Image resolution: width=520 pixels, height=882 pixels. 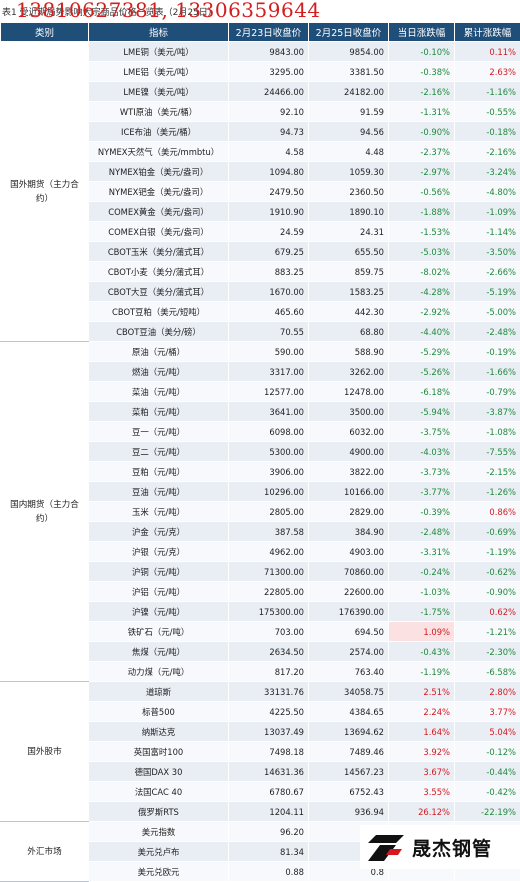 What do you see at coordinates (159, 812) in the screenshot?
I see `indicator-cell: 俄罗斯RTS` at bounding box center [159, 812].